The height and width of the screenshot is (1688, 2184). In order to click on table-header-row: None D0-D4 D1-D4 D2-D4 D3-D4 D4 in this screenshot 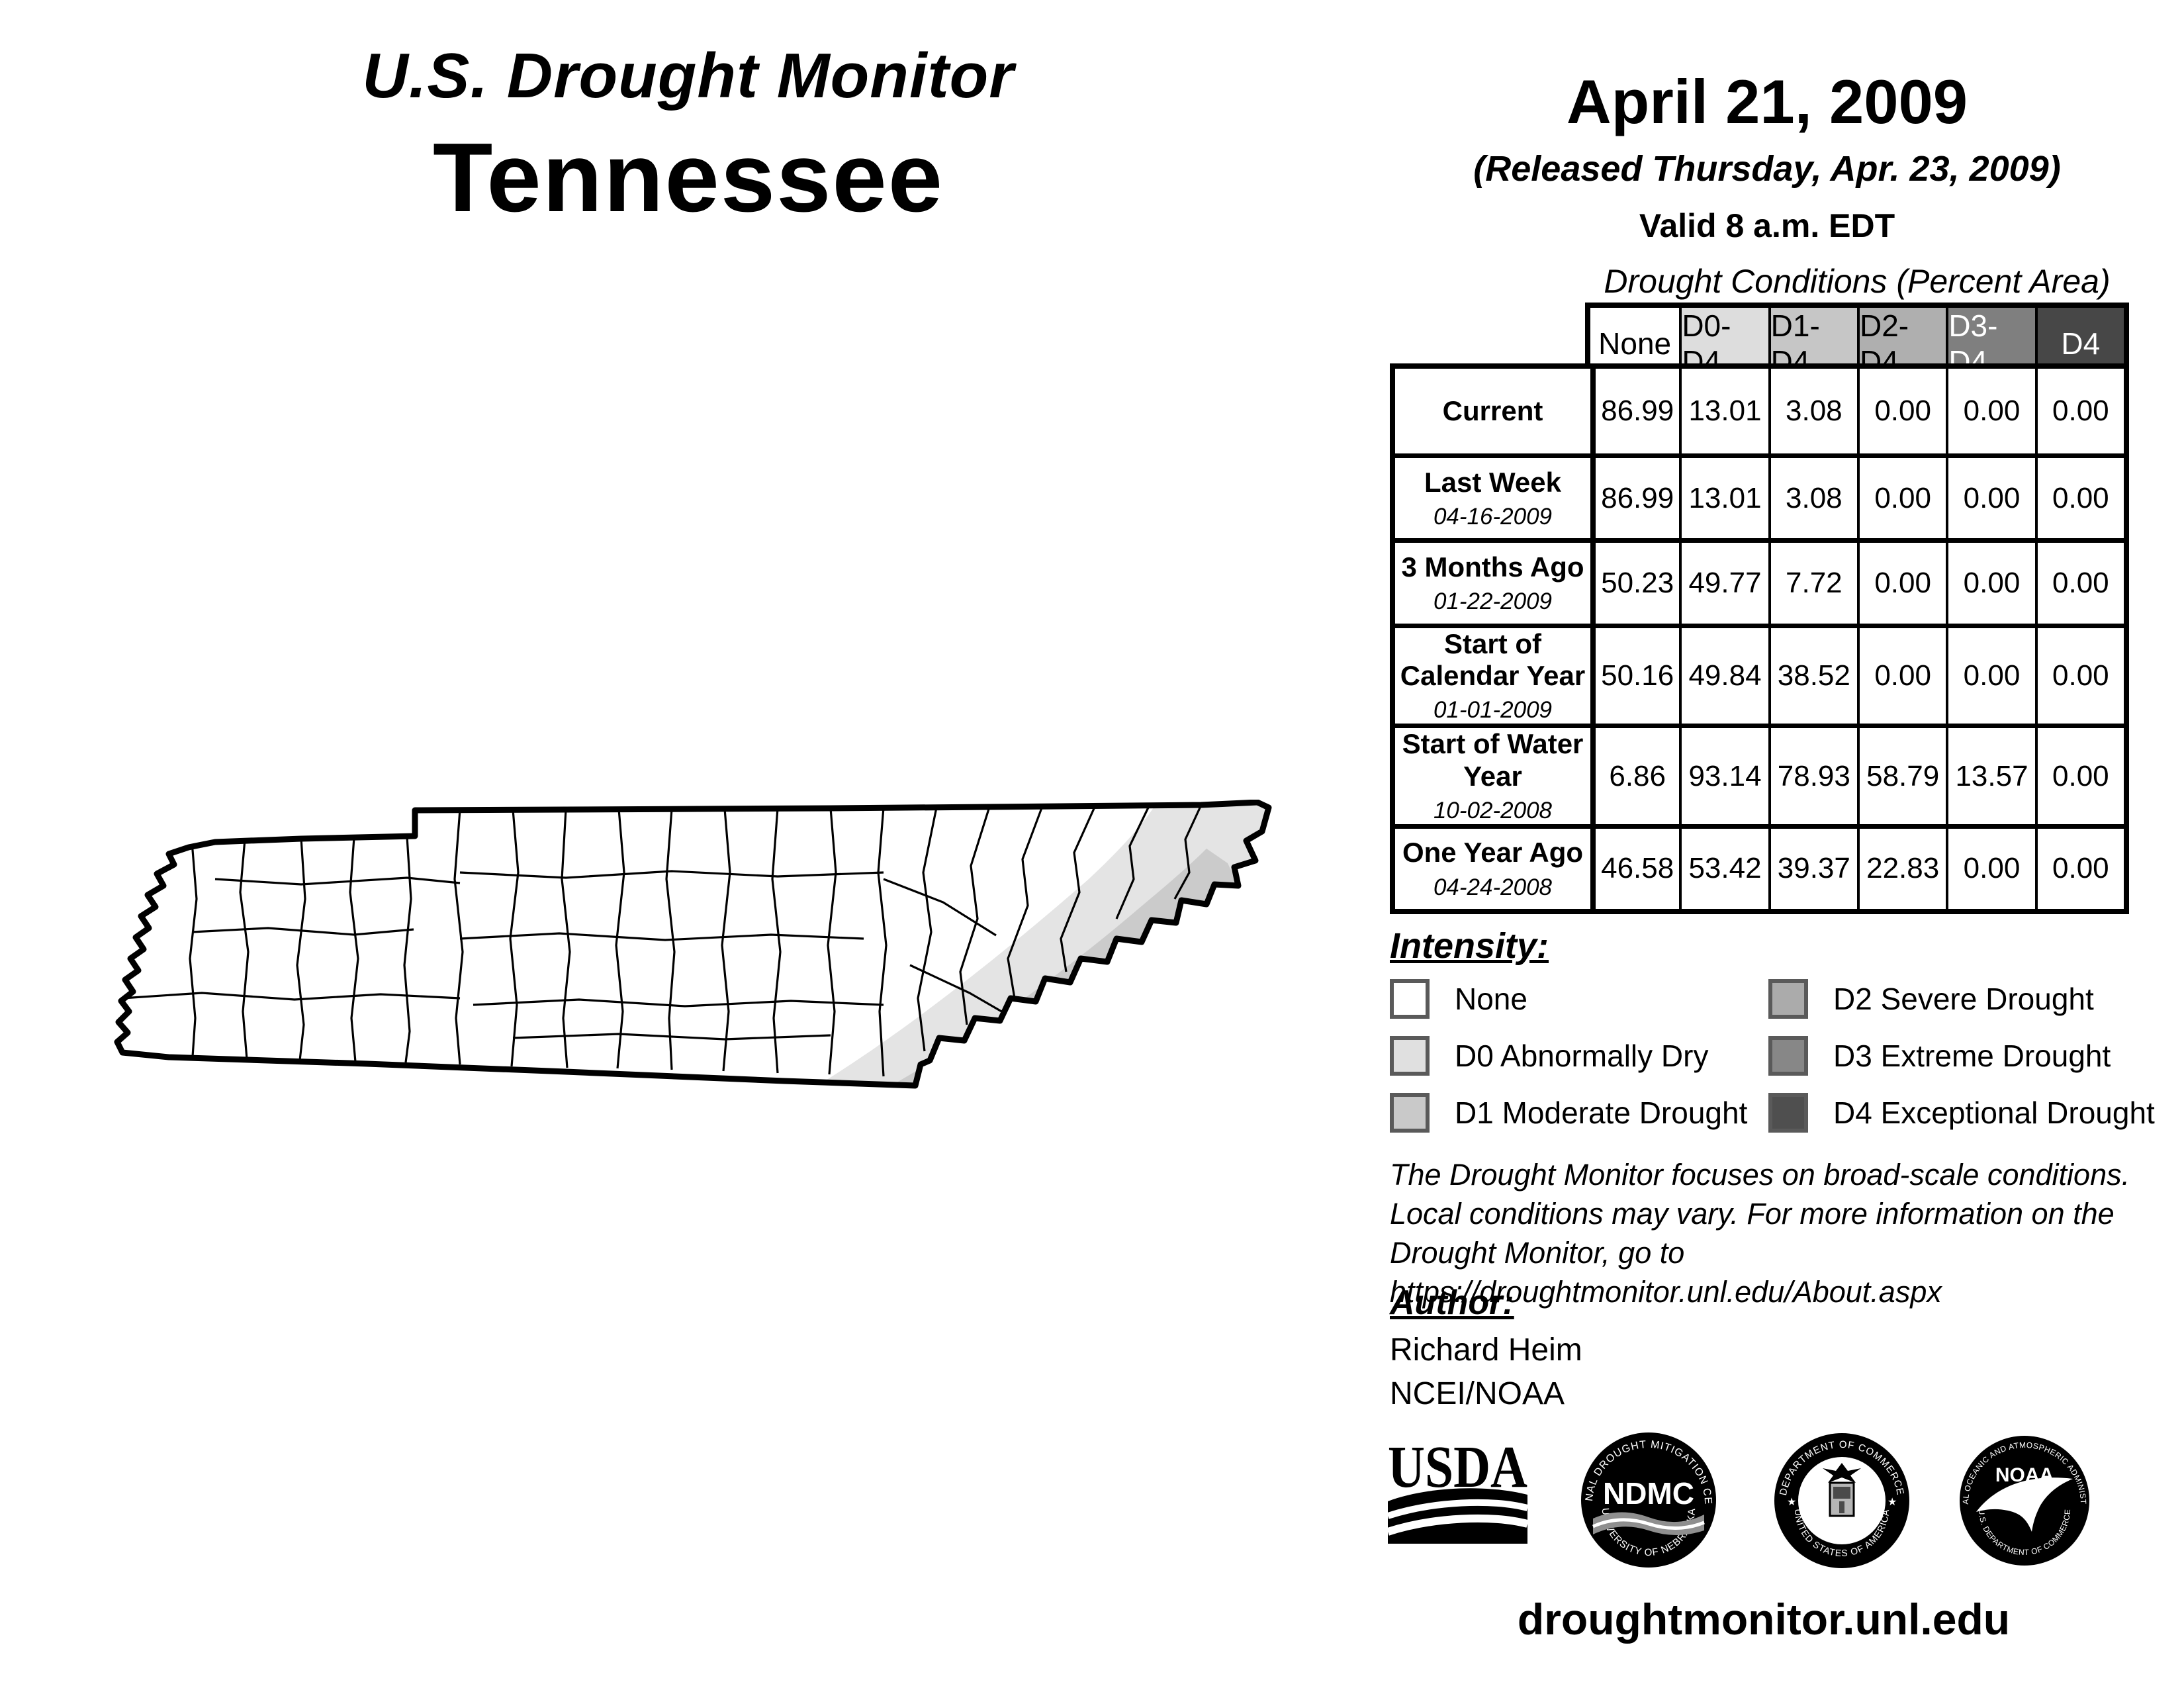, I will do `click(1857, 341)`.